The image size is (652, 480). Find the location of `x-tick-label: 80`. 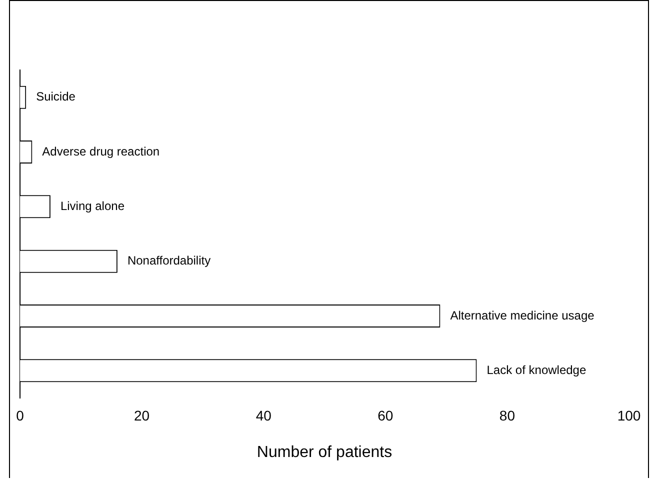

x-tick-label: 80 is located at coordinates (507, 415).